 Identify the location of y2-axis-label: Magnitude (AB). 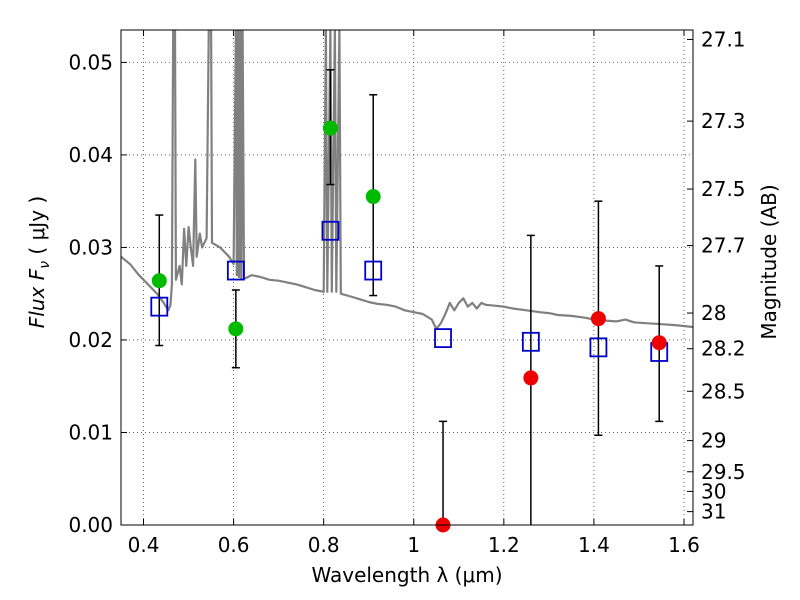
(769, 261).